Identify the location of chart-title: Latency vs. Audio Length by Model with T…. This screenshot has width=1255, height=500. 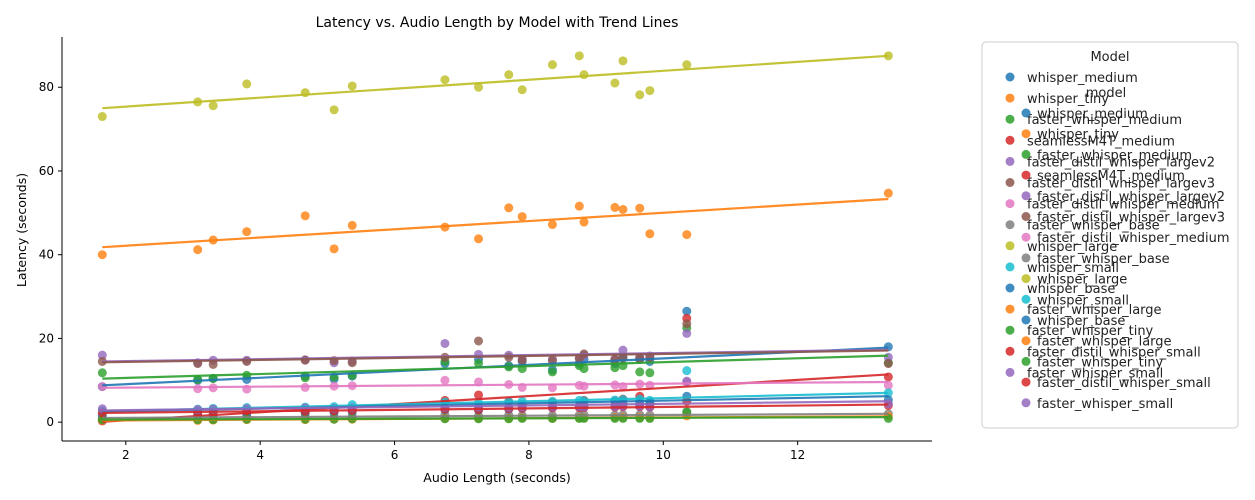
(497, 23).